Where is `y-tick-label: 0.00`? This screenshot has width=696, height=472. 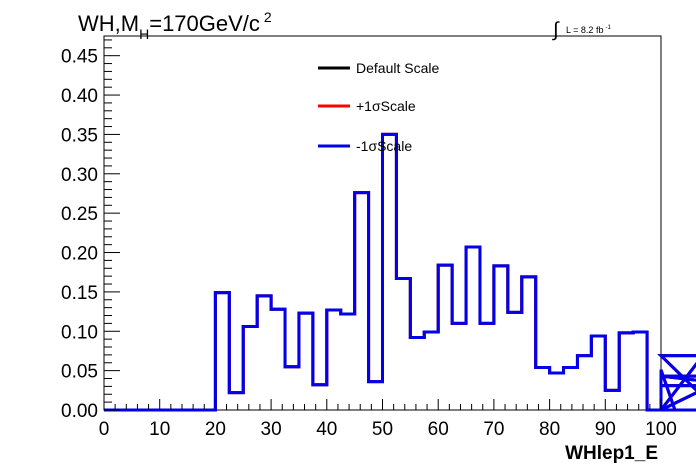 y-tick-label: 0.00 is located at coordinates (79, 411).